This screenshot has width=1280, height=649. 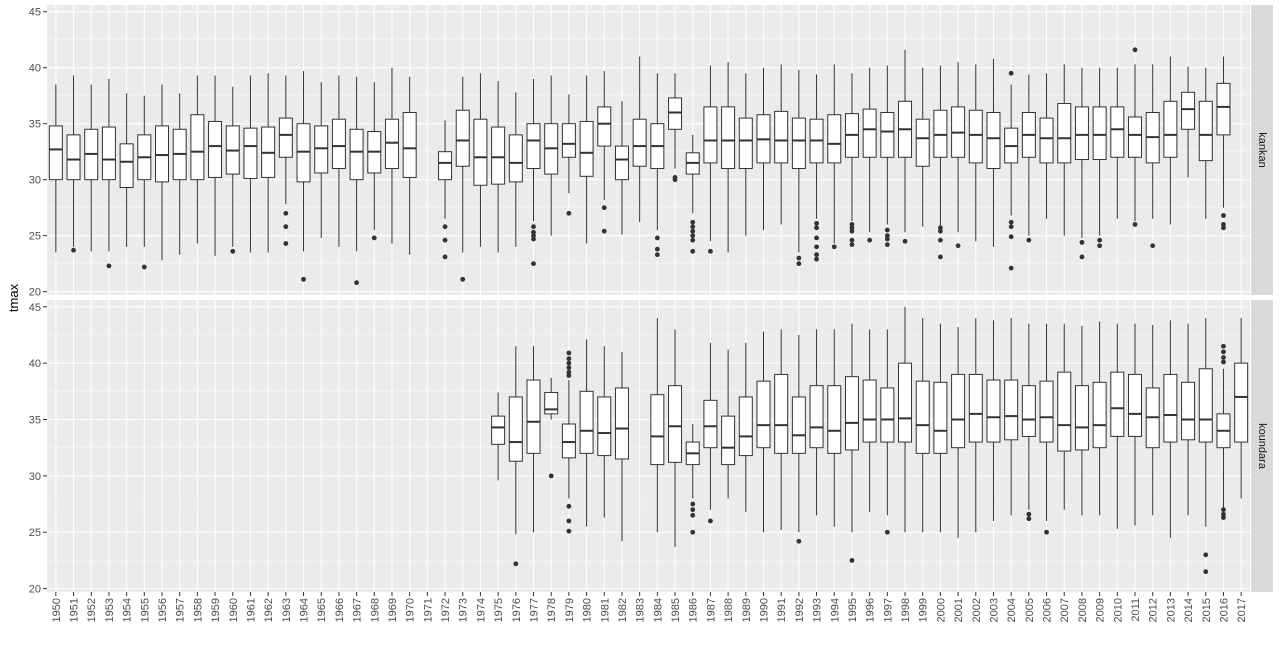 I want to click on box-kankan-2016, so click(x=1223, y=143).